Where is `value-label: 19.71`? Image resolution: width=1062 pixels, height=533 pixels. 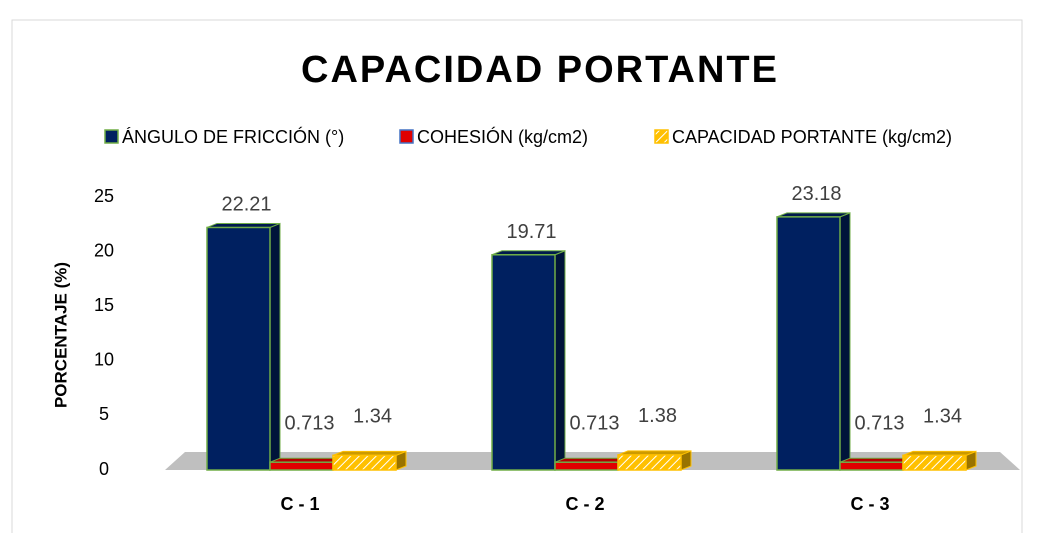 value-label: 19.71 is located at coordinates (531, 232).